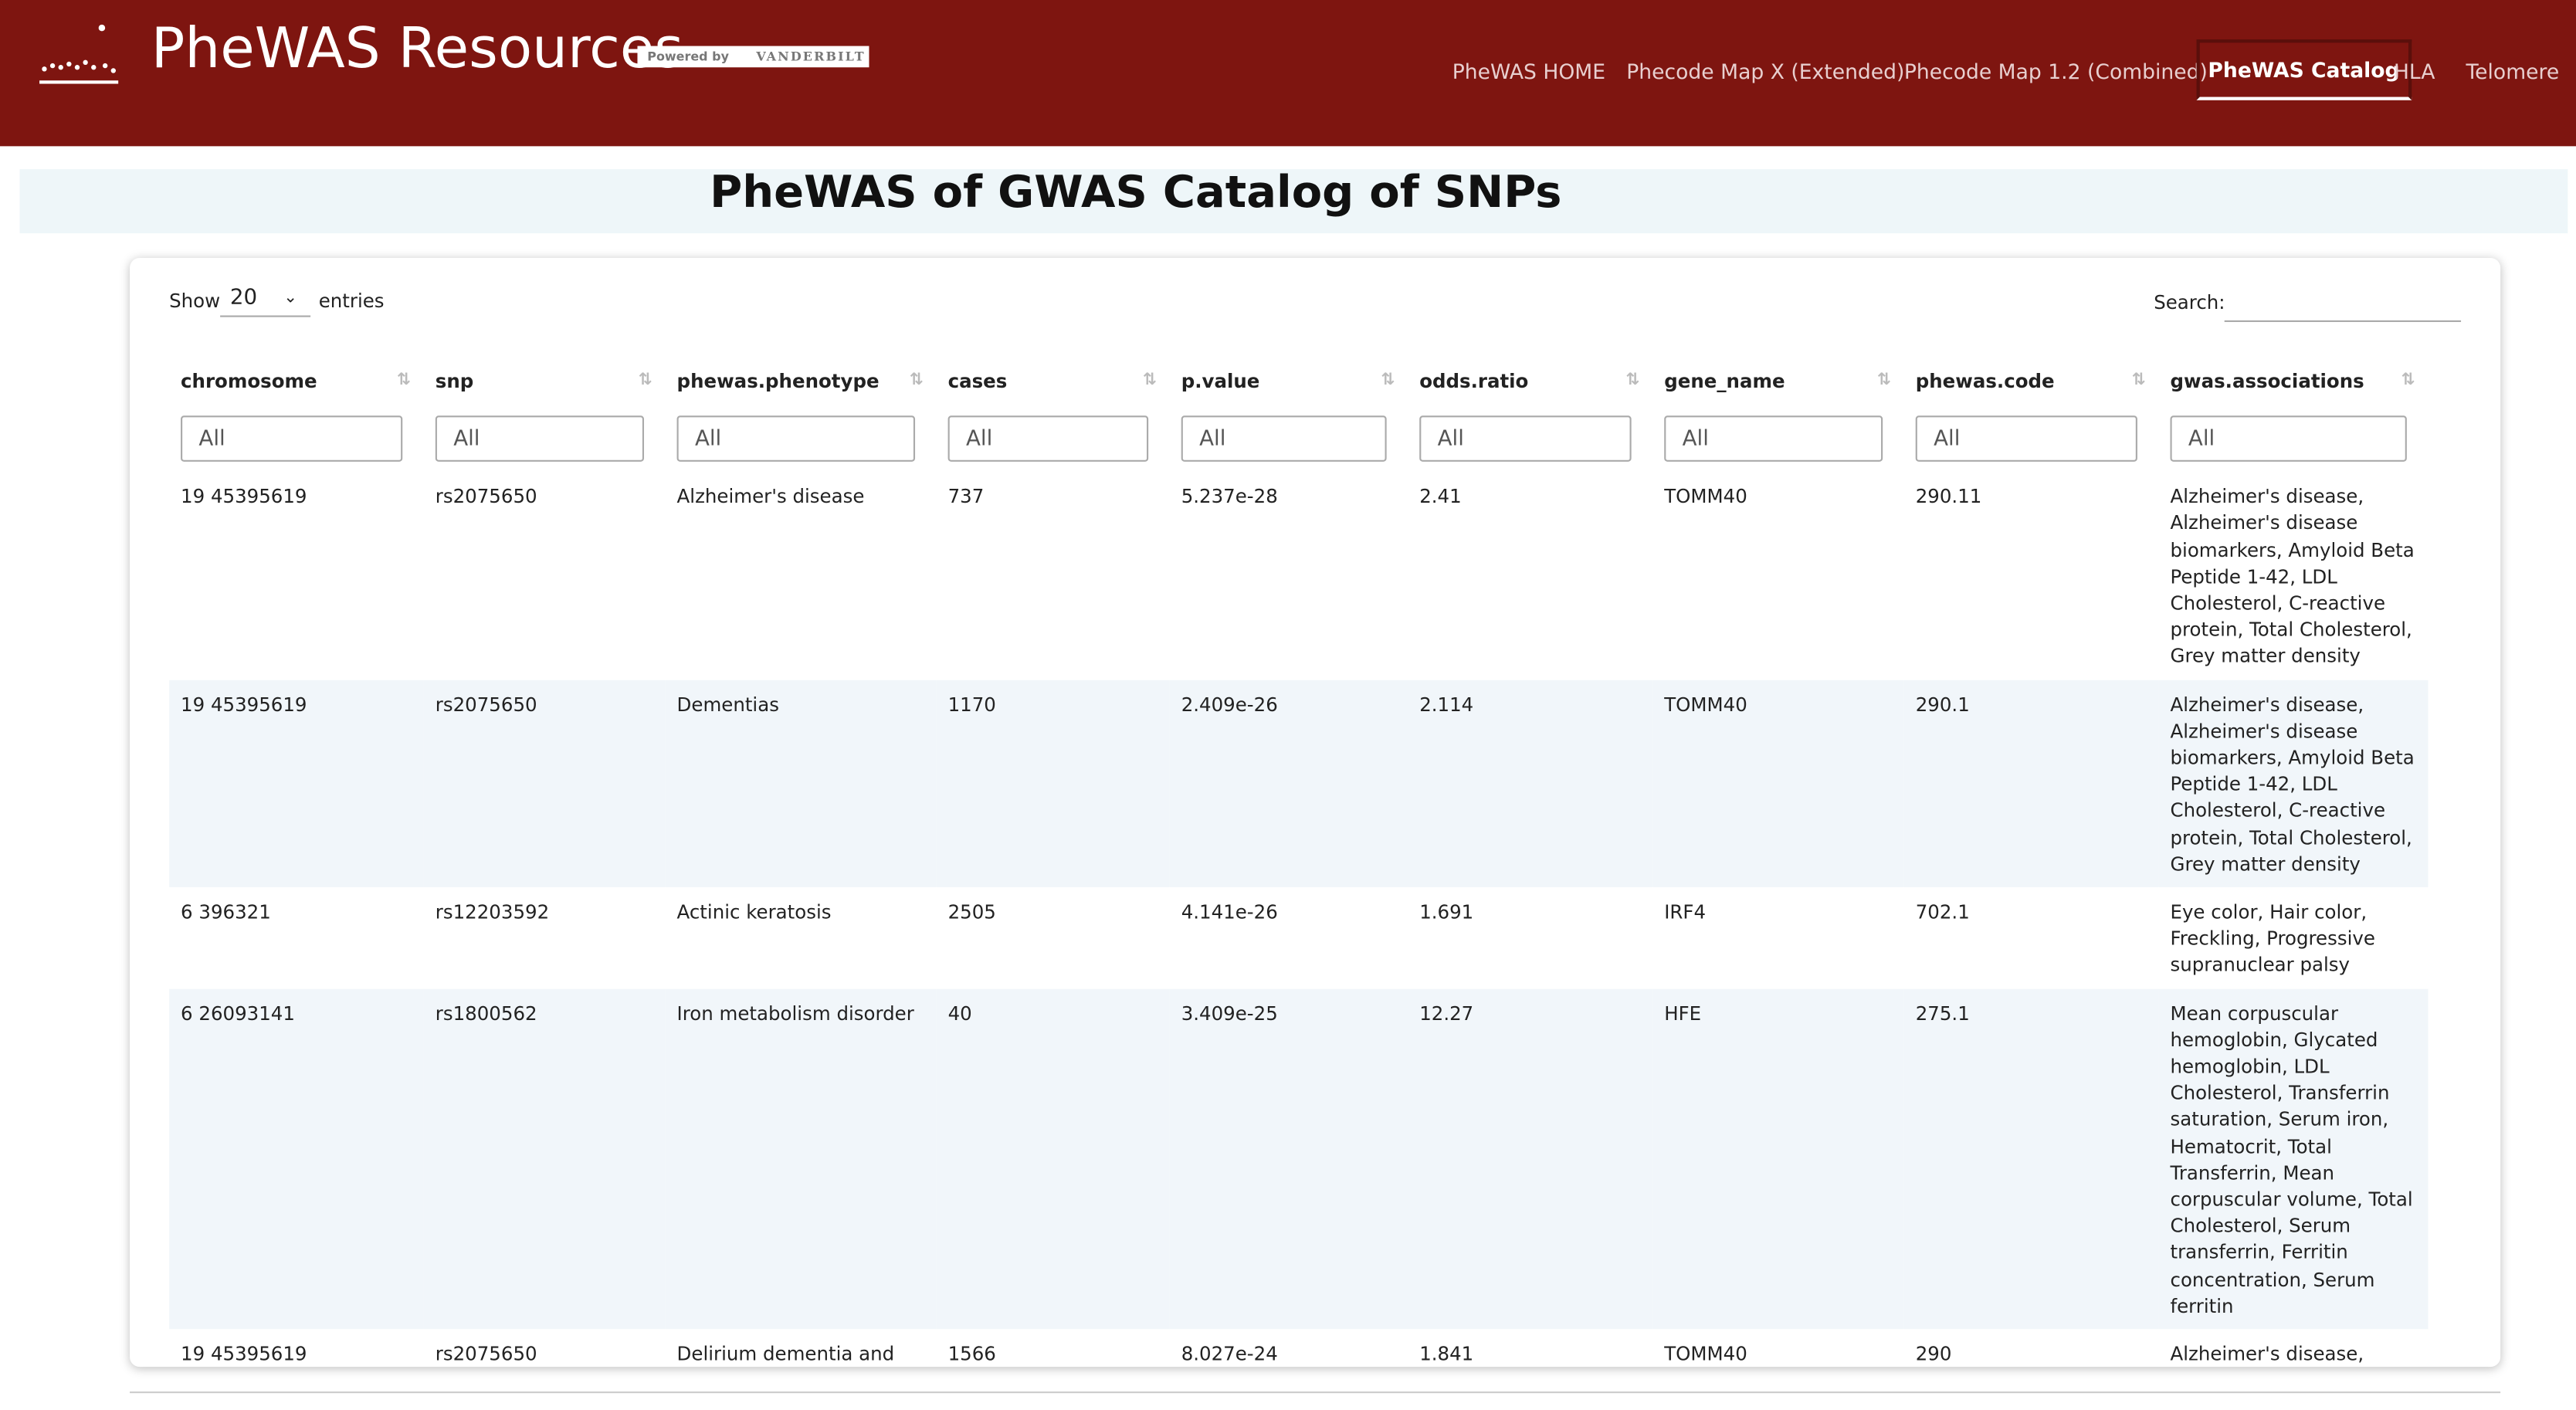 This screenshot has width=2576, height=1410. Describe the element at coordinates (2513, 71) in the screenshot. I see `nav-link: Telomere` at that location.